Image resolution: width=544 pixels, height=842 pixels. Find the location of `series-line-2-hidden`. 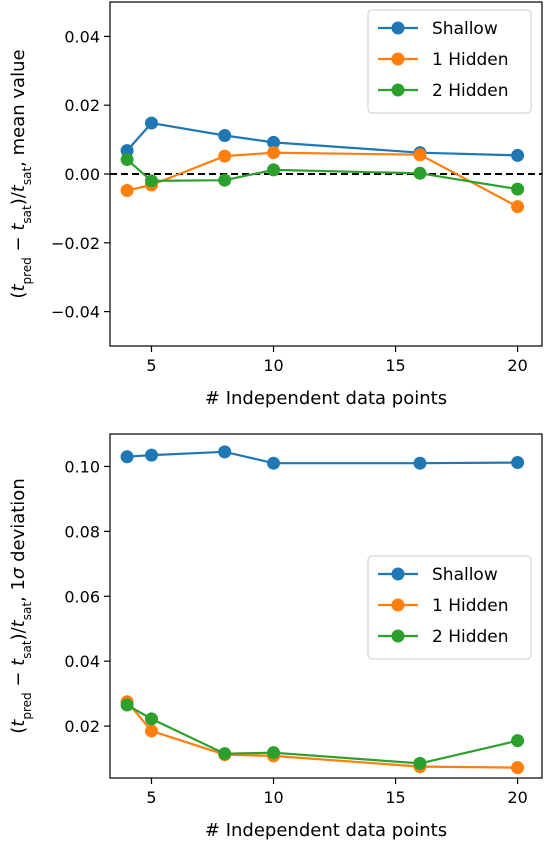

series-line-2-hidden is located at coordinates (322, 734).